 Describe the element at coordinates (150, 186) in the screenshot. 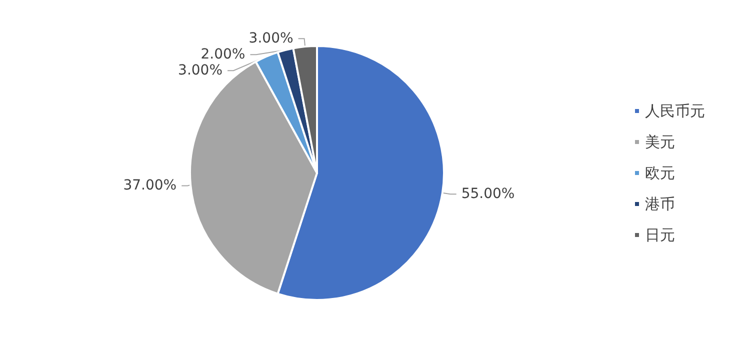

I see `data-label: 37.00%` at that location.